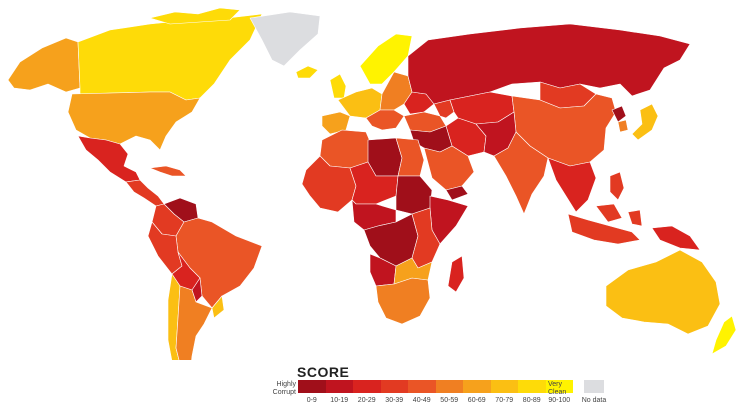 This screenshot has width=754, height=418. What do you see at coordinates (145, 193) in the screenshot?
I see `region-central-america` at bounding box center [145, 193].